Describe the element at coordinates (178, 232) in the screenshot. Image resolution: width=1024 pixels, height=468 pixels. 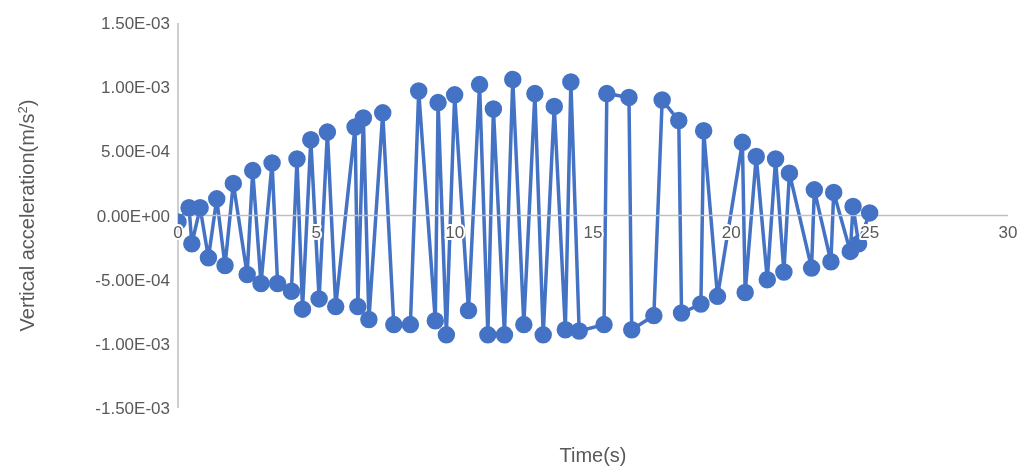
I see `x-tick-label: 0` at that location.